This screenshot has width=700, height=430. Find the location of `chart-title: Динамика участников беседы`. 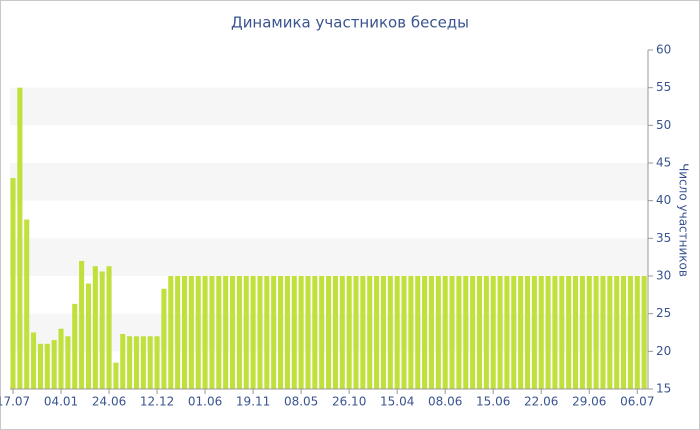

chart-title: Динамика участников беседы is located at coordinates (350, 23).